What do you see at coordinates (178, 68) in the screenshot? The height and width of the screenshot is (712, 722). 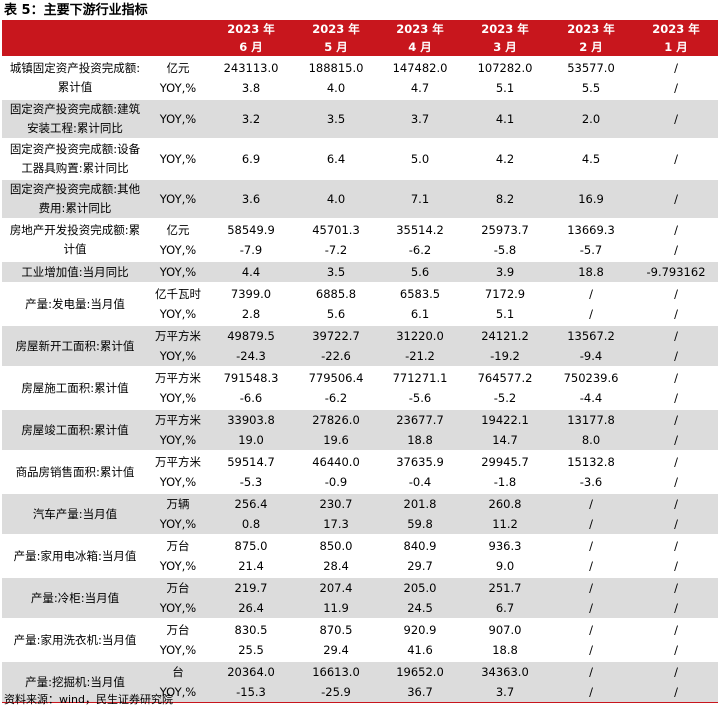 I see `unit-cell: 亿元` at bounding box center [178, 68].